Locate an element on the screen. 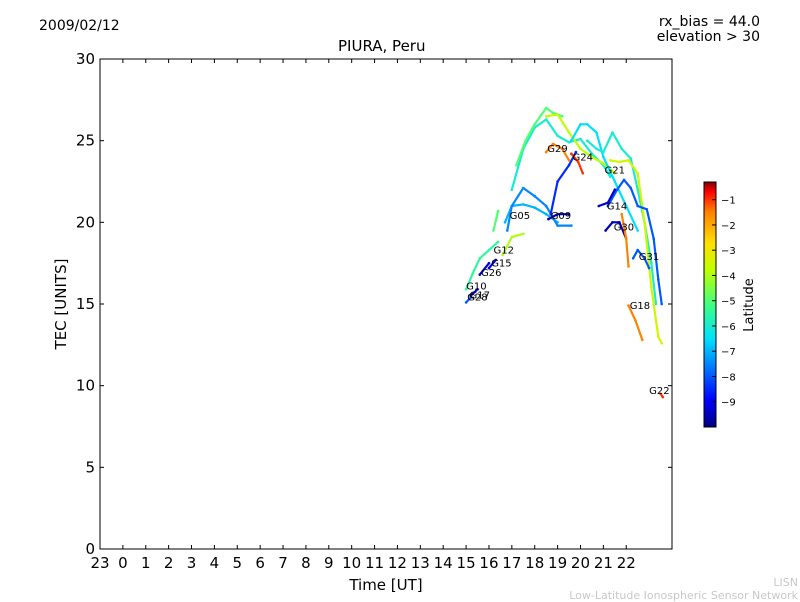 The width and height of the screenshot is (800, 602). colorbar-label: Latitude is located at coordinates (749, 305).